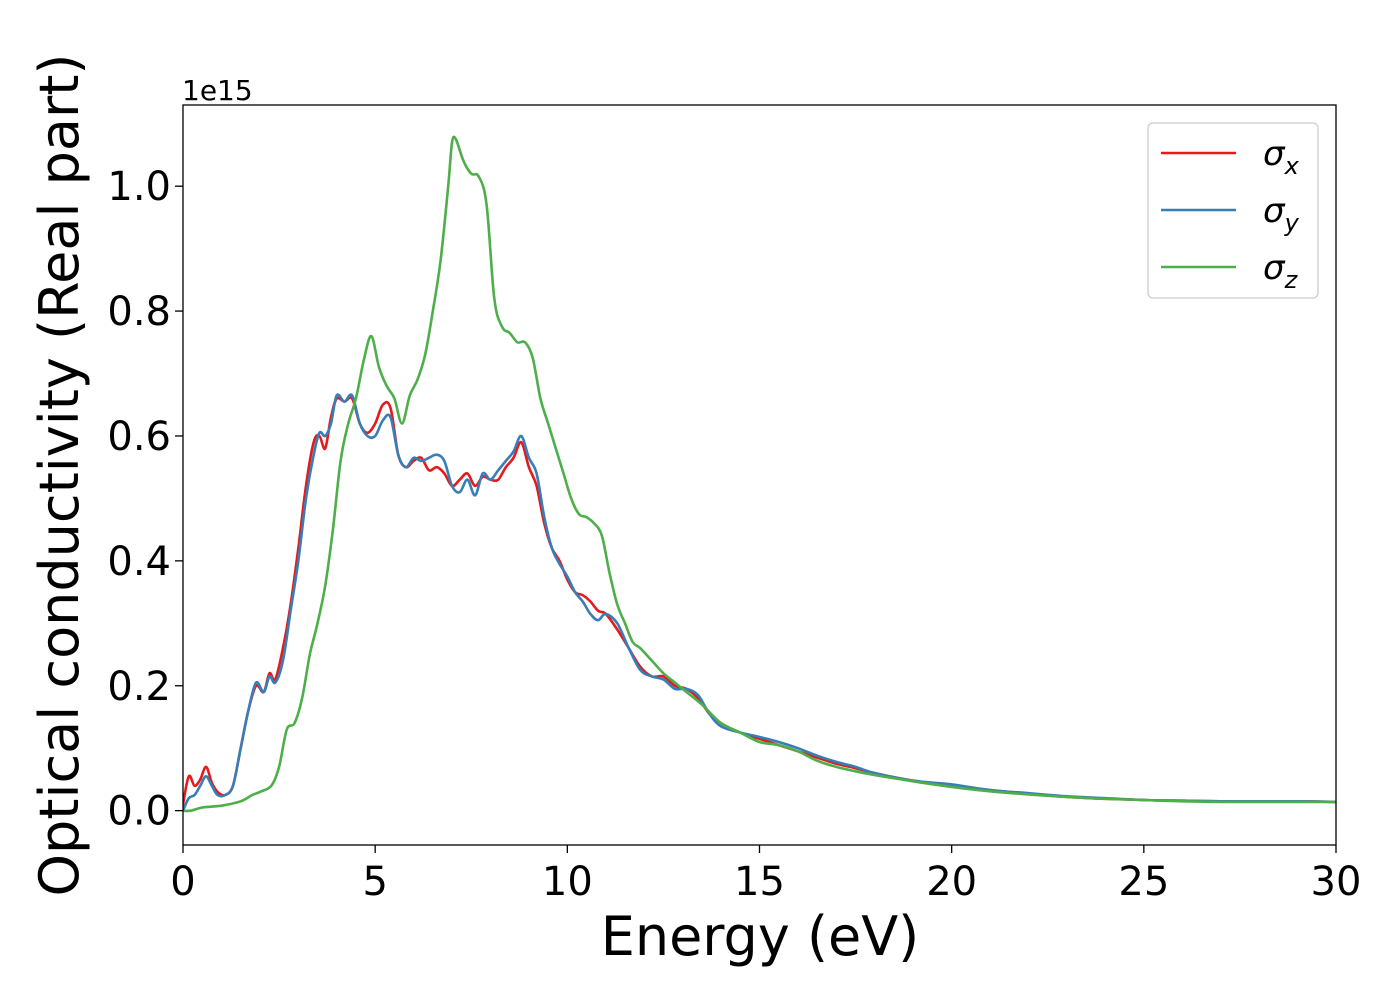 The image size is (1400, 1000). What do you see at coordinates (139, 437) in the screenshot?
I see `y-tick-label: 0.6` at bounding box center [139, 437].